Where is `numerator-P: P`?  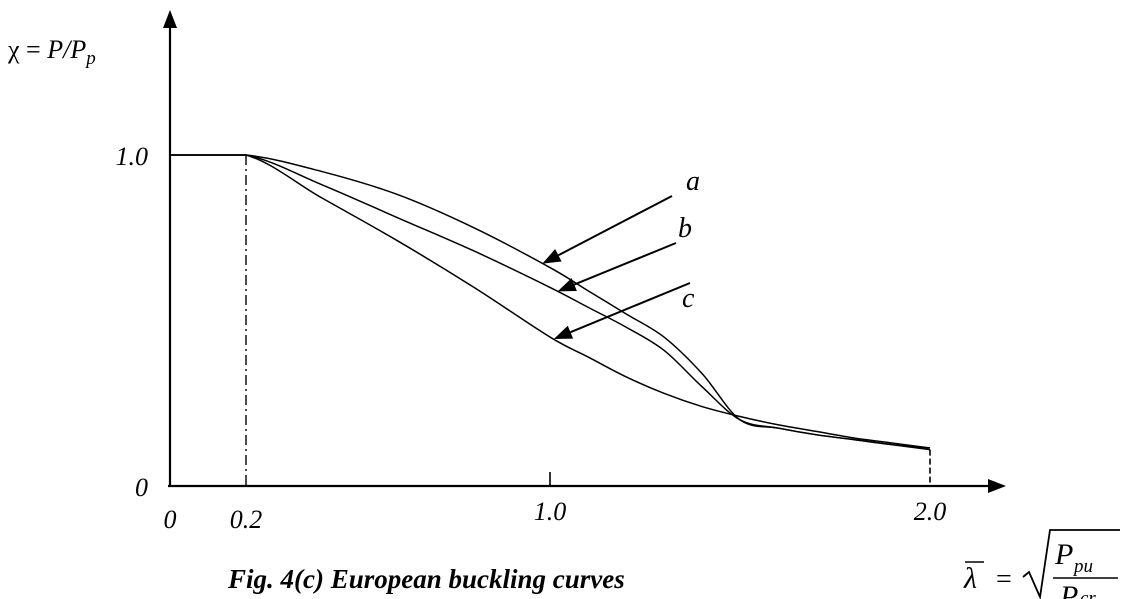 numerator-P: P is located at coordinates (1063, 554).